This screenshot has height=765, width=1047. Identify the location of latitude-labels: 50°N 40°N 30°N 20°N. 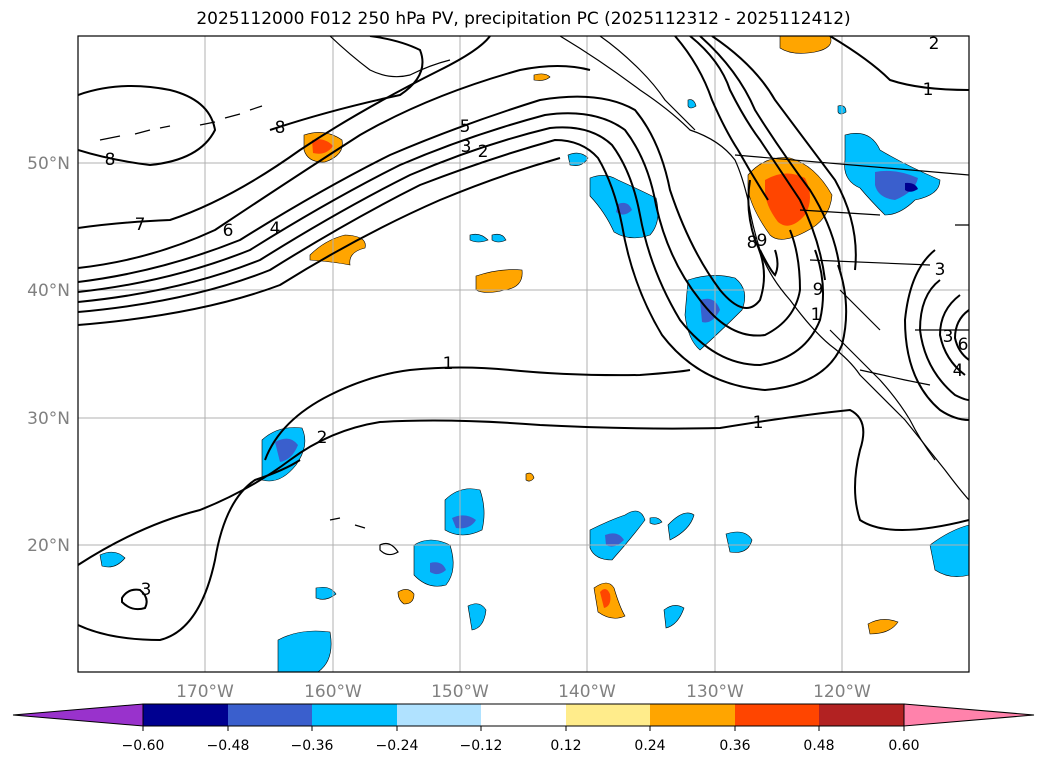
(48, 355).